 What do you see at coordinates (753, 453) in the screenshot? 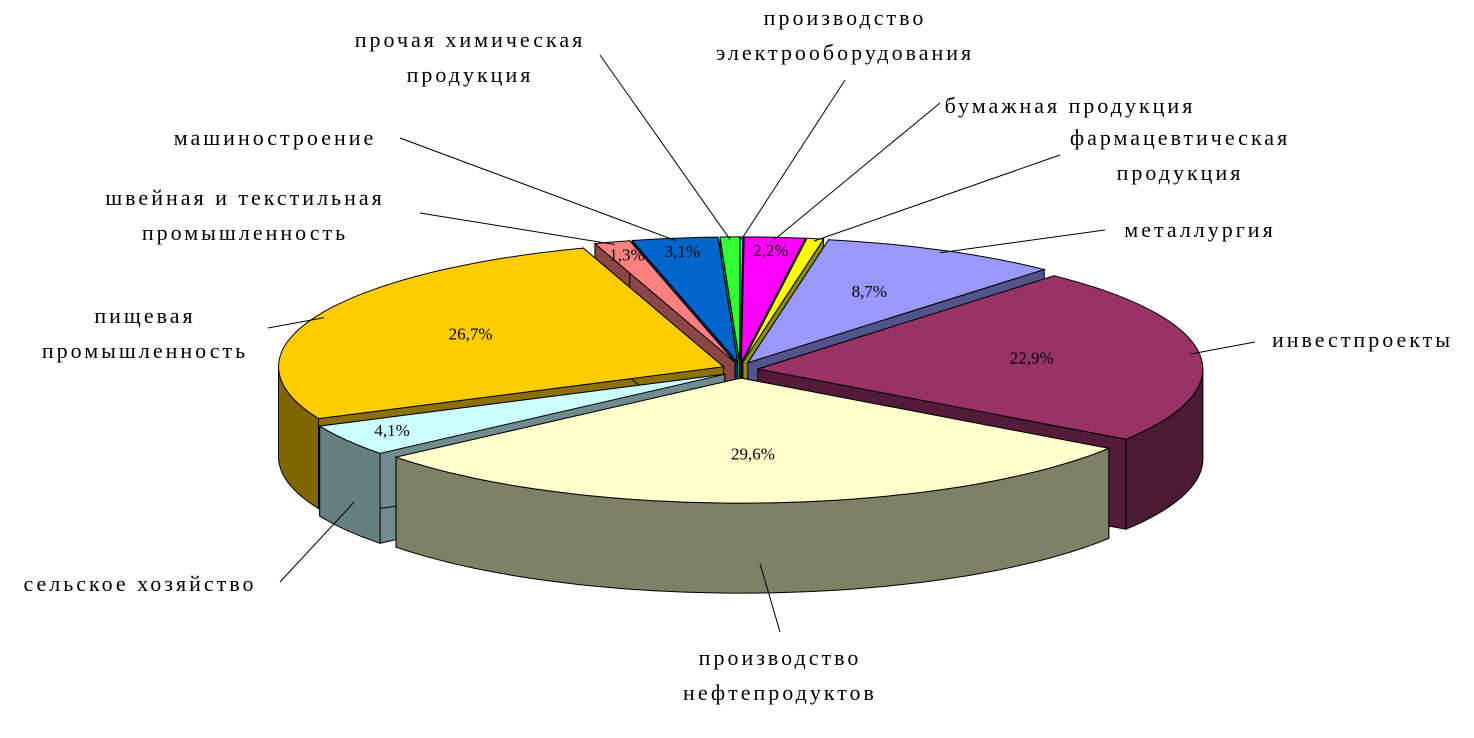
I see `data-label: 29,6%` at bounding box center [753, 453].